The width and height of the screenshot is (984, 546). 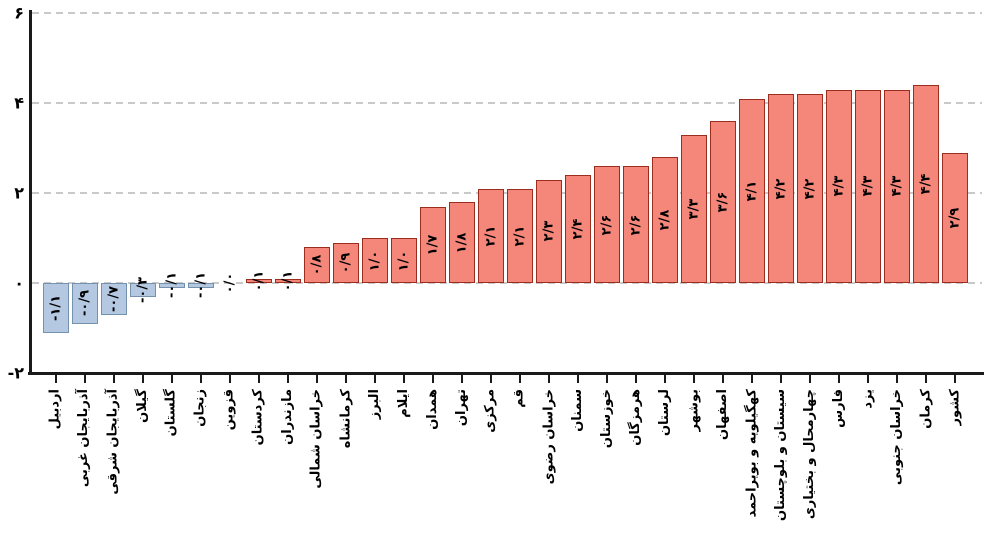 I want to click on y-axis-tick-label: ۰, so click(x=19, y=283).